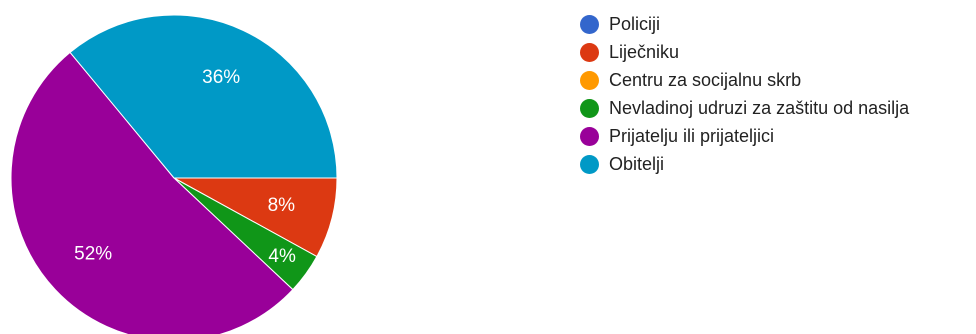  Describe the element at coordinates (282, 205) in the screenshot. I see `slice-label-1: 8%` at that location.